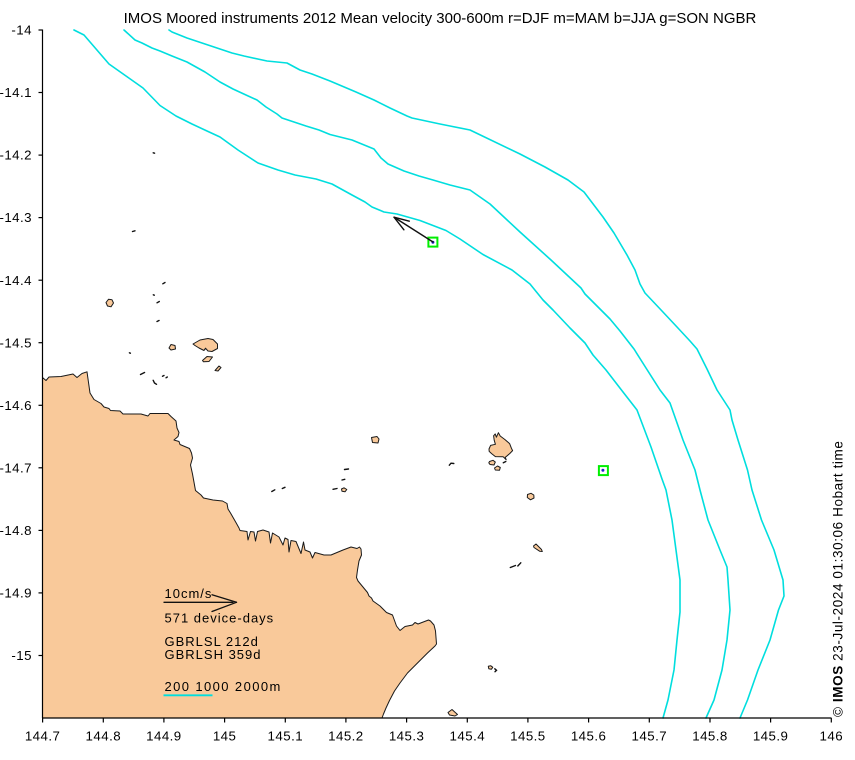 Image resolution: width=855 pixels, height=760 pixels. Describe the element at coordinates (21, 30) in the screenshot. I see `svg-text: -14` at that location.